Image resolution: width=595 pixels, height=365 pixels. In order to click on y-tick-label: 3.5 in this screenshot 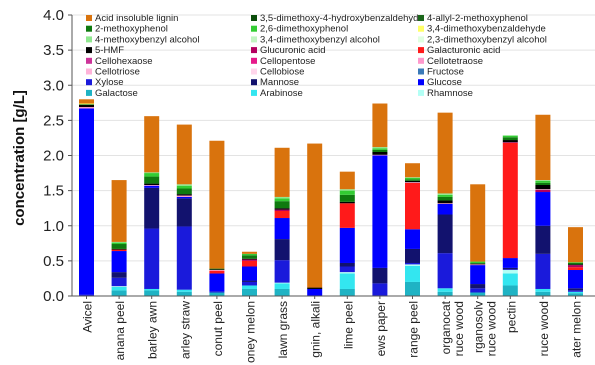, I will do `click(53, 50)`.